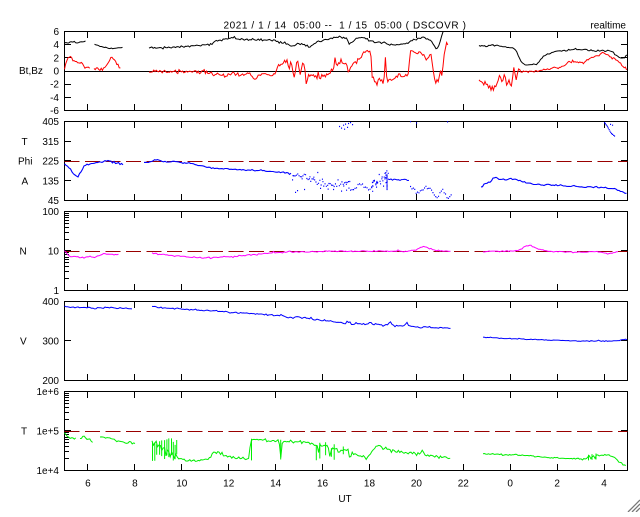 Image resolution: width=640 pixels, height=517 pixels. I want to click on svg-text: realtime, so click(608, 26).